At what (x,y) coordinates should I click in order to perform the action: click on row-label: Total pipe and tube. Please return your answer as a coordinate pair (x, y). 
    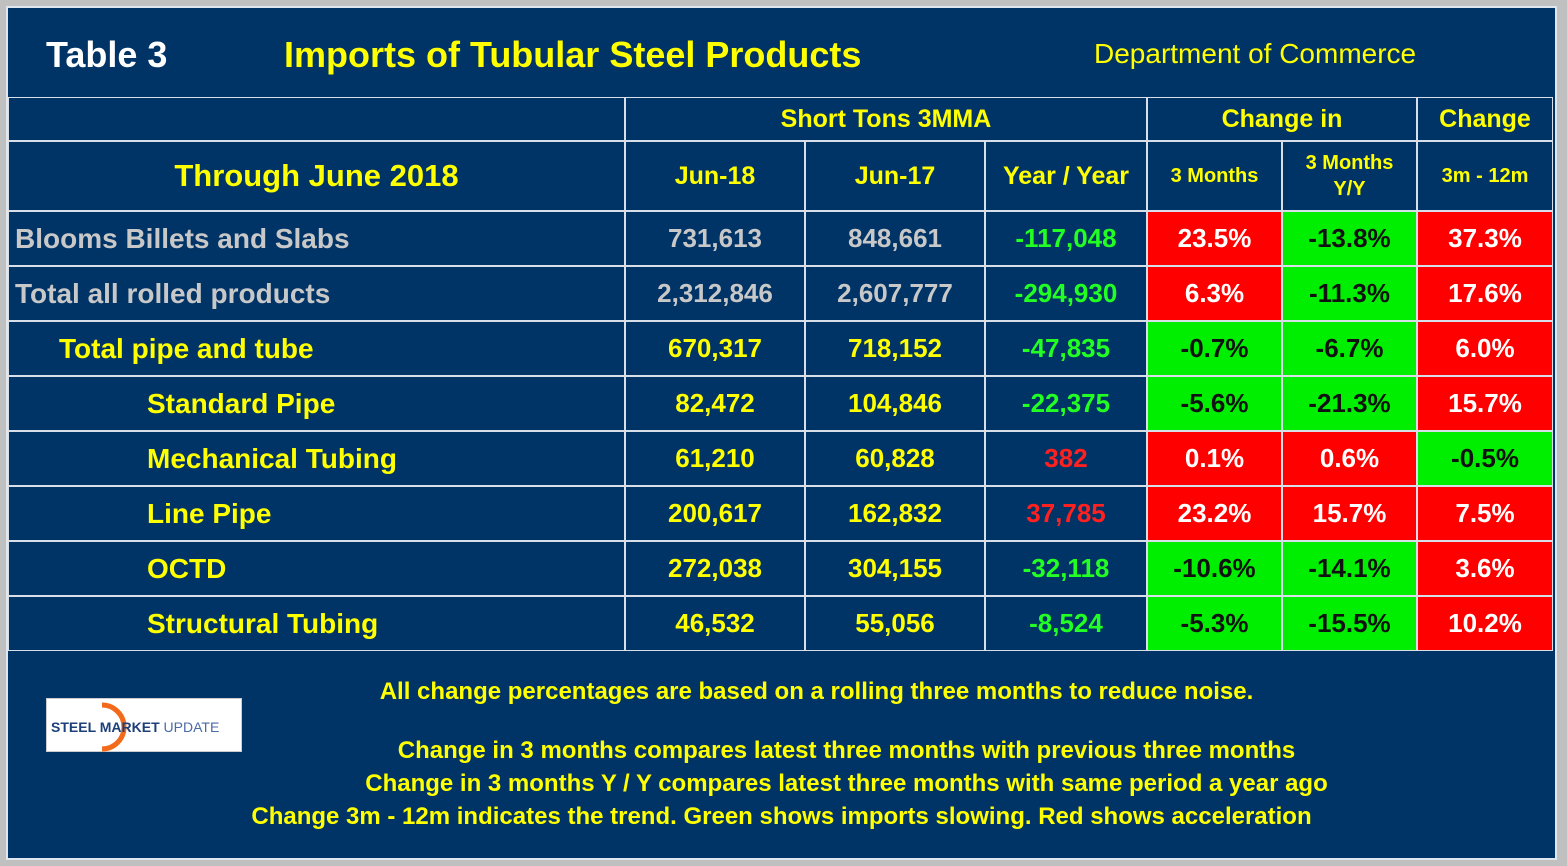
    Looking at the image, I should click on (316, 348).